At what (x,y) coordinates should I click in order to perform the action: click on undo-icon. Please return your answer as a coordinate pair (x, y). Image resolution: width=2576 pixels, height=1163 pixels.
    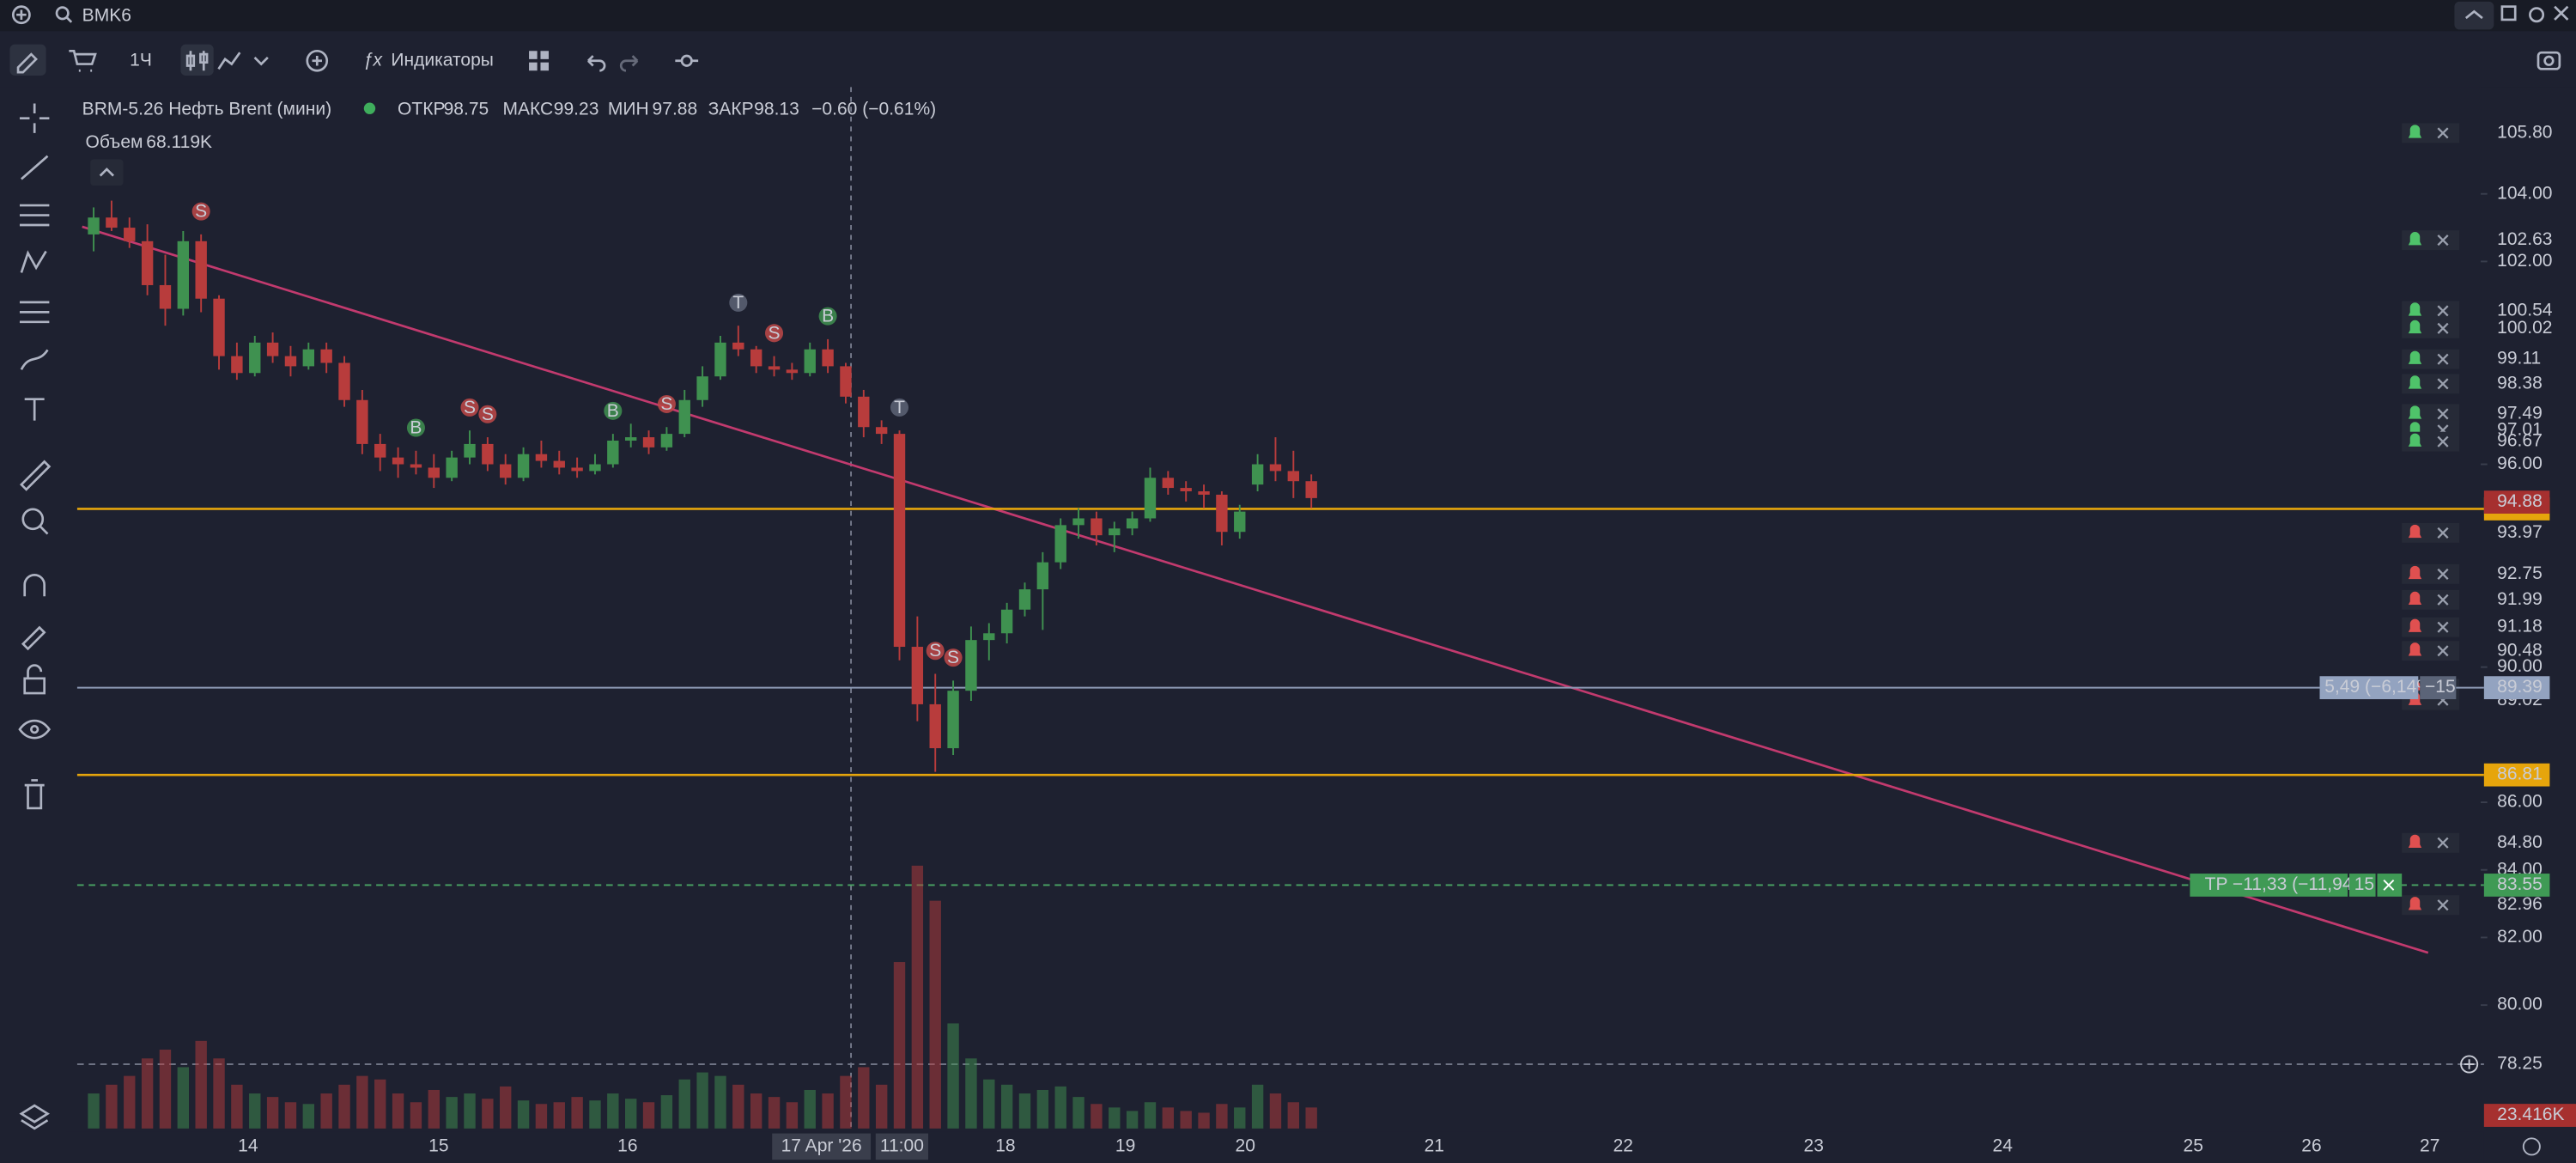
    Looking at the image, I should click on (596, 64).